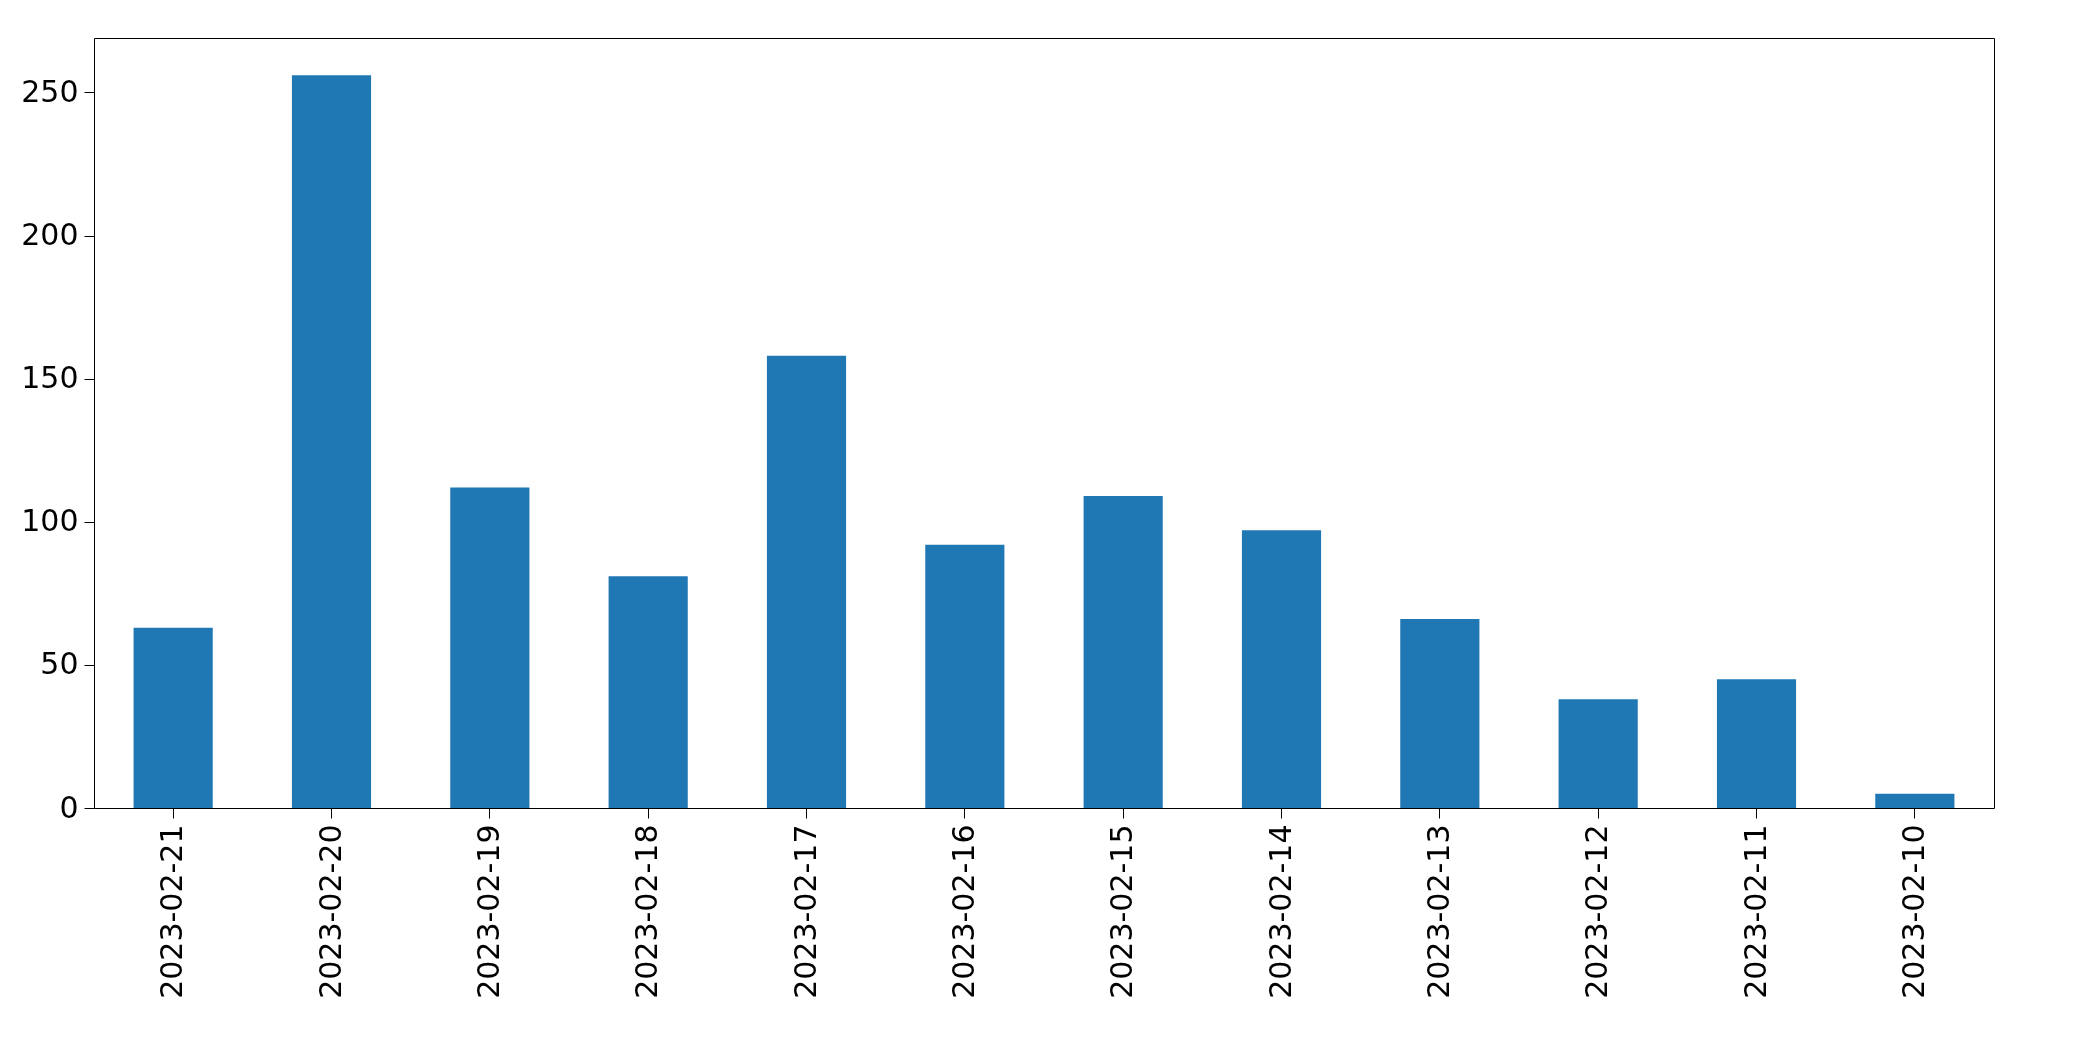 This screenshot has width=2093, height=1061. I want to click on y-tick-label: 0, so click(69, 807).